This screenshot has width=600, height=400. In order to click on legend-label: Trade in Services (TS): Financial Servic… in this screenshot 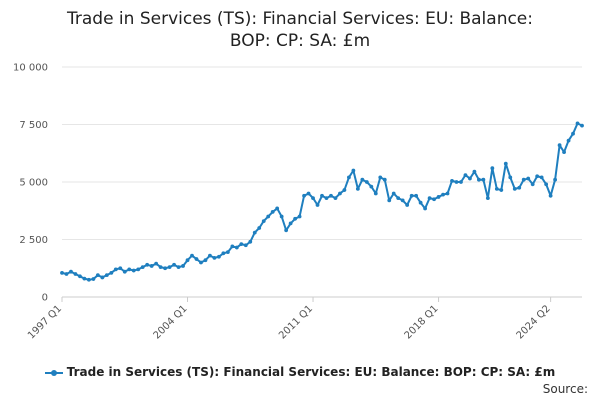, I will do `click(311, 372)`.